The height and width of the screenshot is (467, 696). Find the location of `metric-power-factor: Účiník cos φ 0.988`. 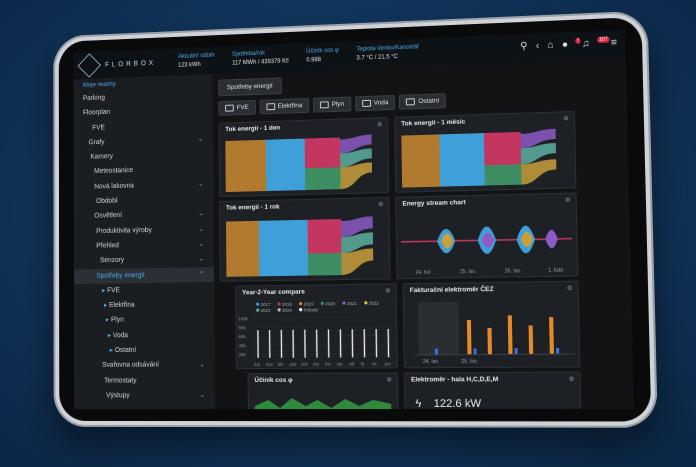

metric-power-factor: Účiník cos φ 0.988 is located at coordinates (322, 56).